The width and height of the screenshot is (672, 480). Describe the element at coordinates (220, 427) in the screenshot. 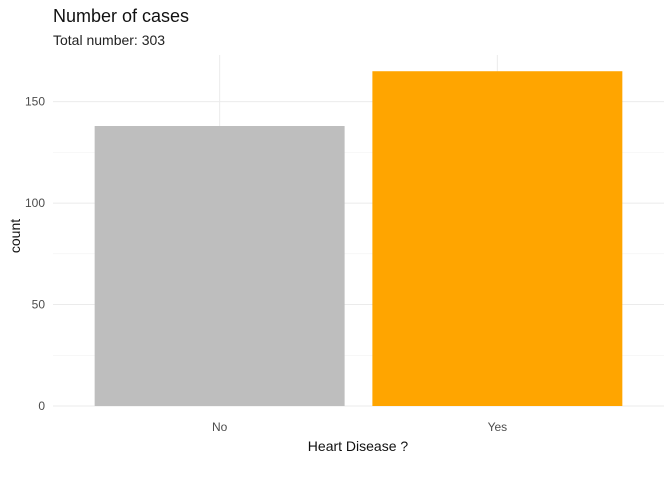

I see `x-tick-label: No` at that location.